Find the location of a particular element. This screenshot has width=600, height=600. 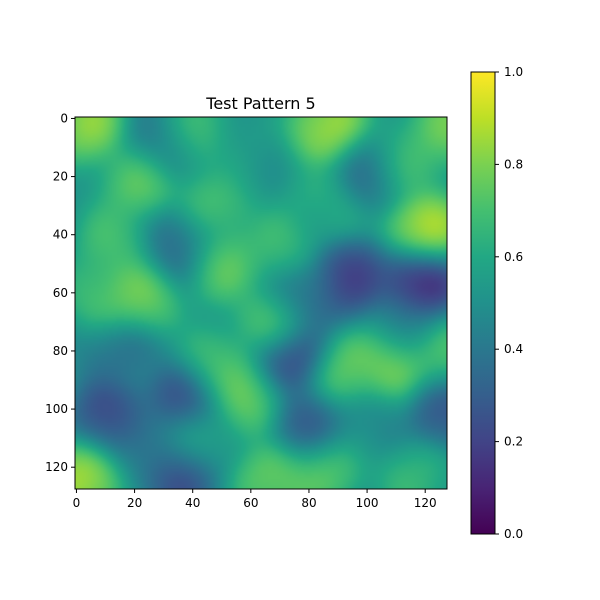

x-tick-label: 0 is located at coordinates (77, 503).